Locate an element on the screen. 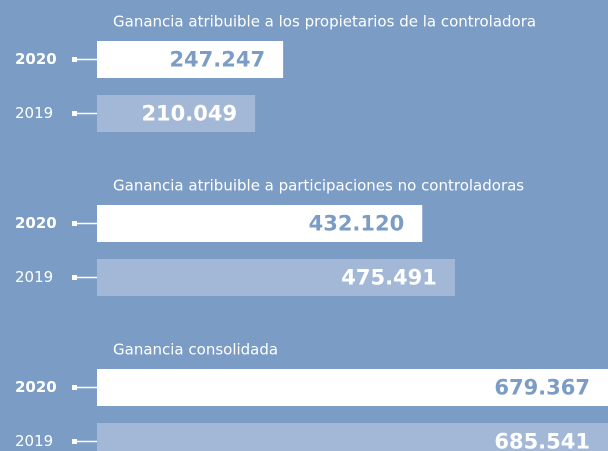 This screenshot has width=608, height=451. value-label: 247.247 is located at coordinates (217, 60).